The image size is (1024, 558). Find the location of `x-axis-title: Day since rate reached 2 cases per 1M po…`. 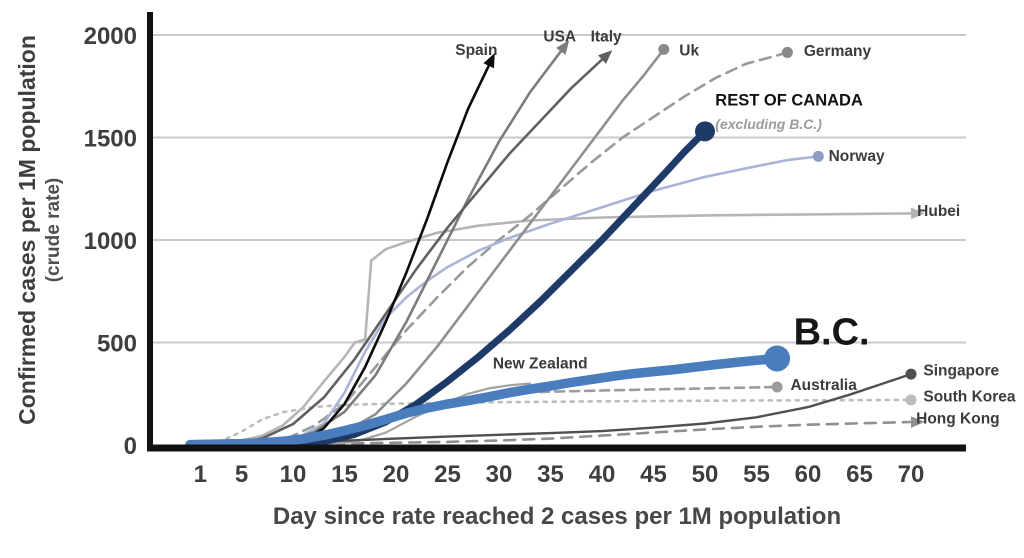

x-axis-title: Day since rate reached 2 cases per 1M po… is located at coordinates (557, 516).